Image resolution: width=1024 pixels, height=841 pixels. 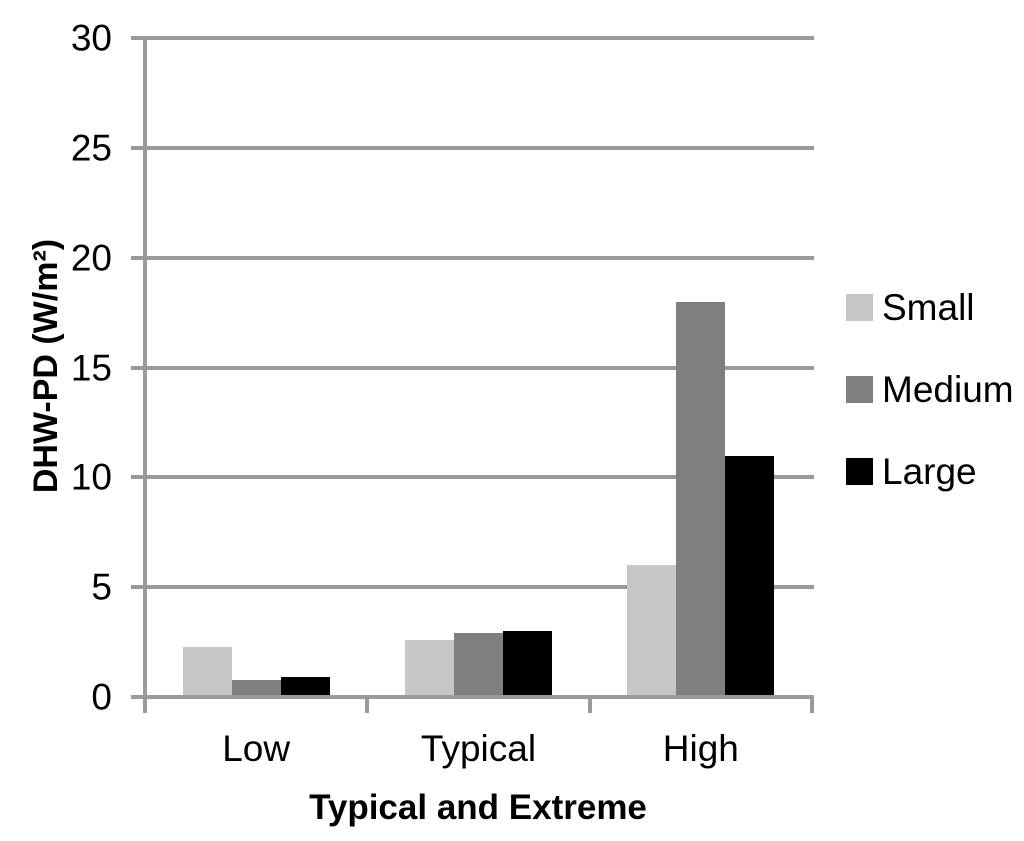 What do you see at coordinates (207, 670) in the screenshot?
I see `bar-small-low` at bounding box center [207, 670].